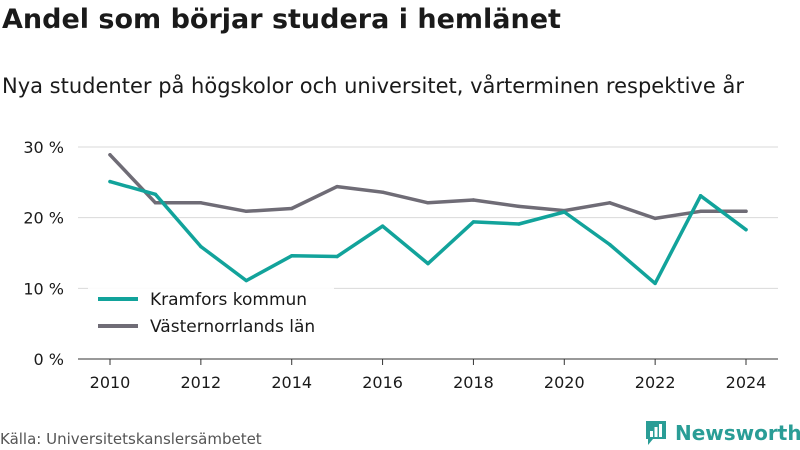 The image size is (800, 450). Describe the element at coordinates (382, 382) in the screenshot. I see `x-tick-label: 2016` at that location.